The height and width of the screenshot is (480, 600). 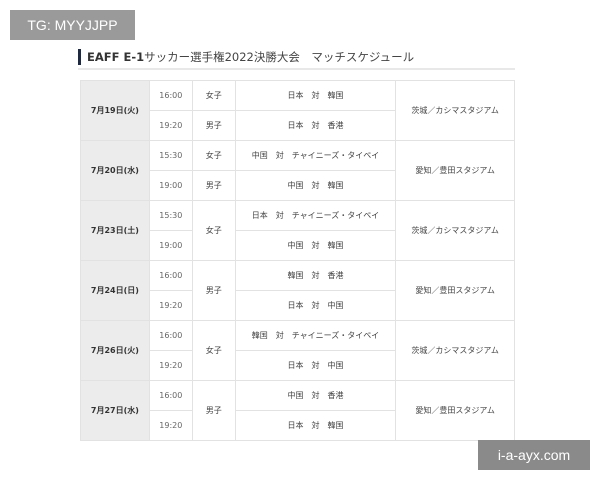 I want to click on table-row: 7月24日(日) 16:00 男子 韓国 対 香港 愛知／豊田スタジアム, so click(x=297, y=290).